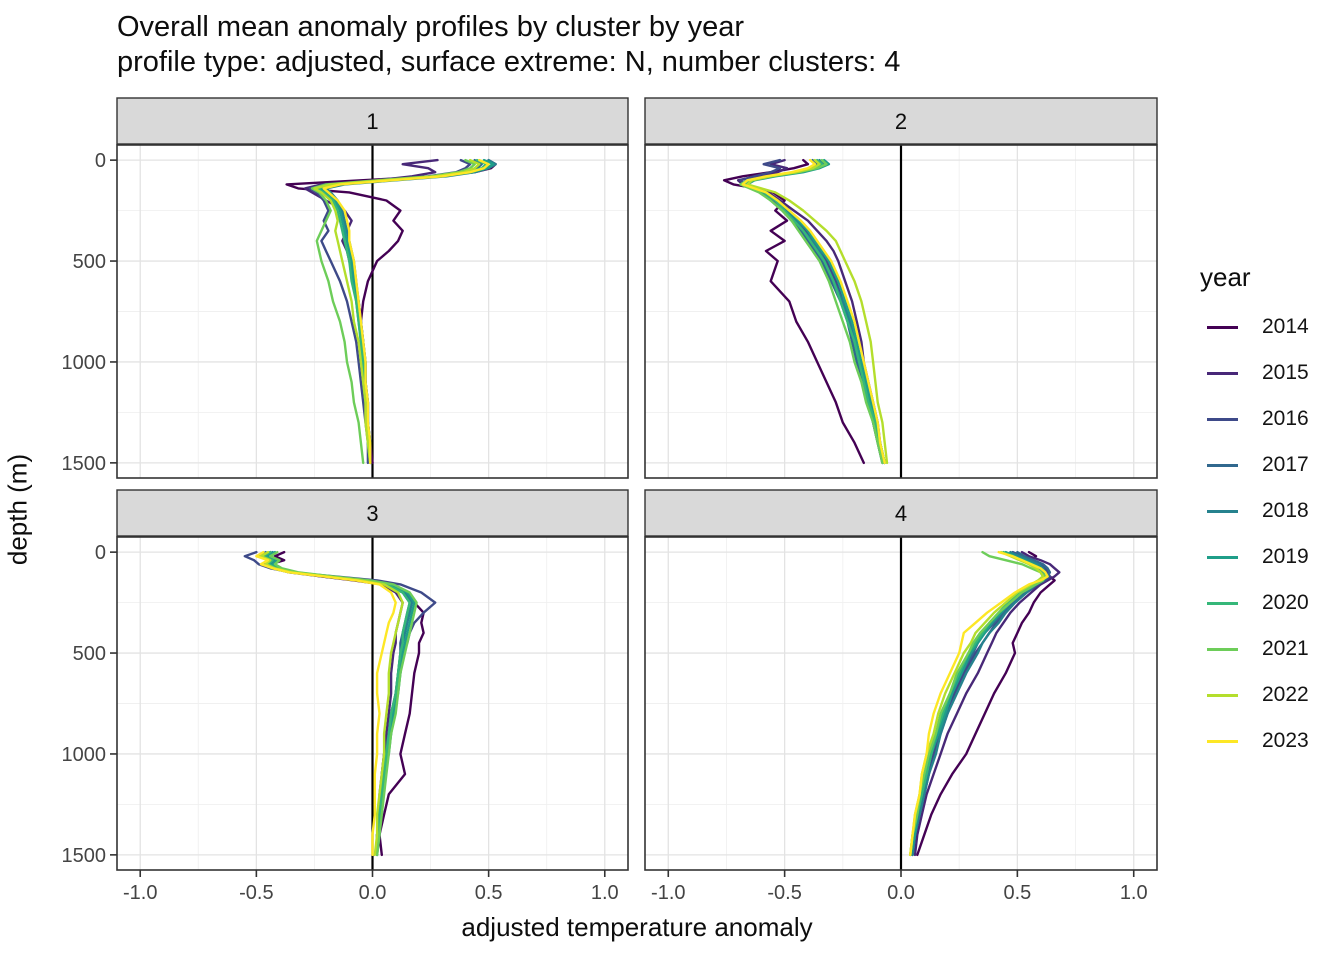 This screenshot has height=960, width=1344. Describe the element at coordinates (1285, 648) in the screenshot. I see `legend-label-2021: 2021` at that location.